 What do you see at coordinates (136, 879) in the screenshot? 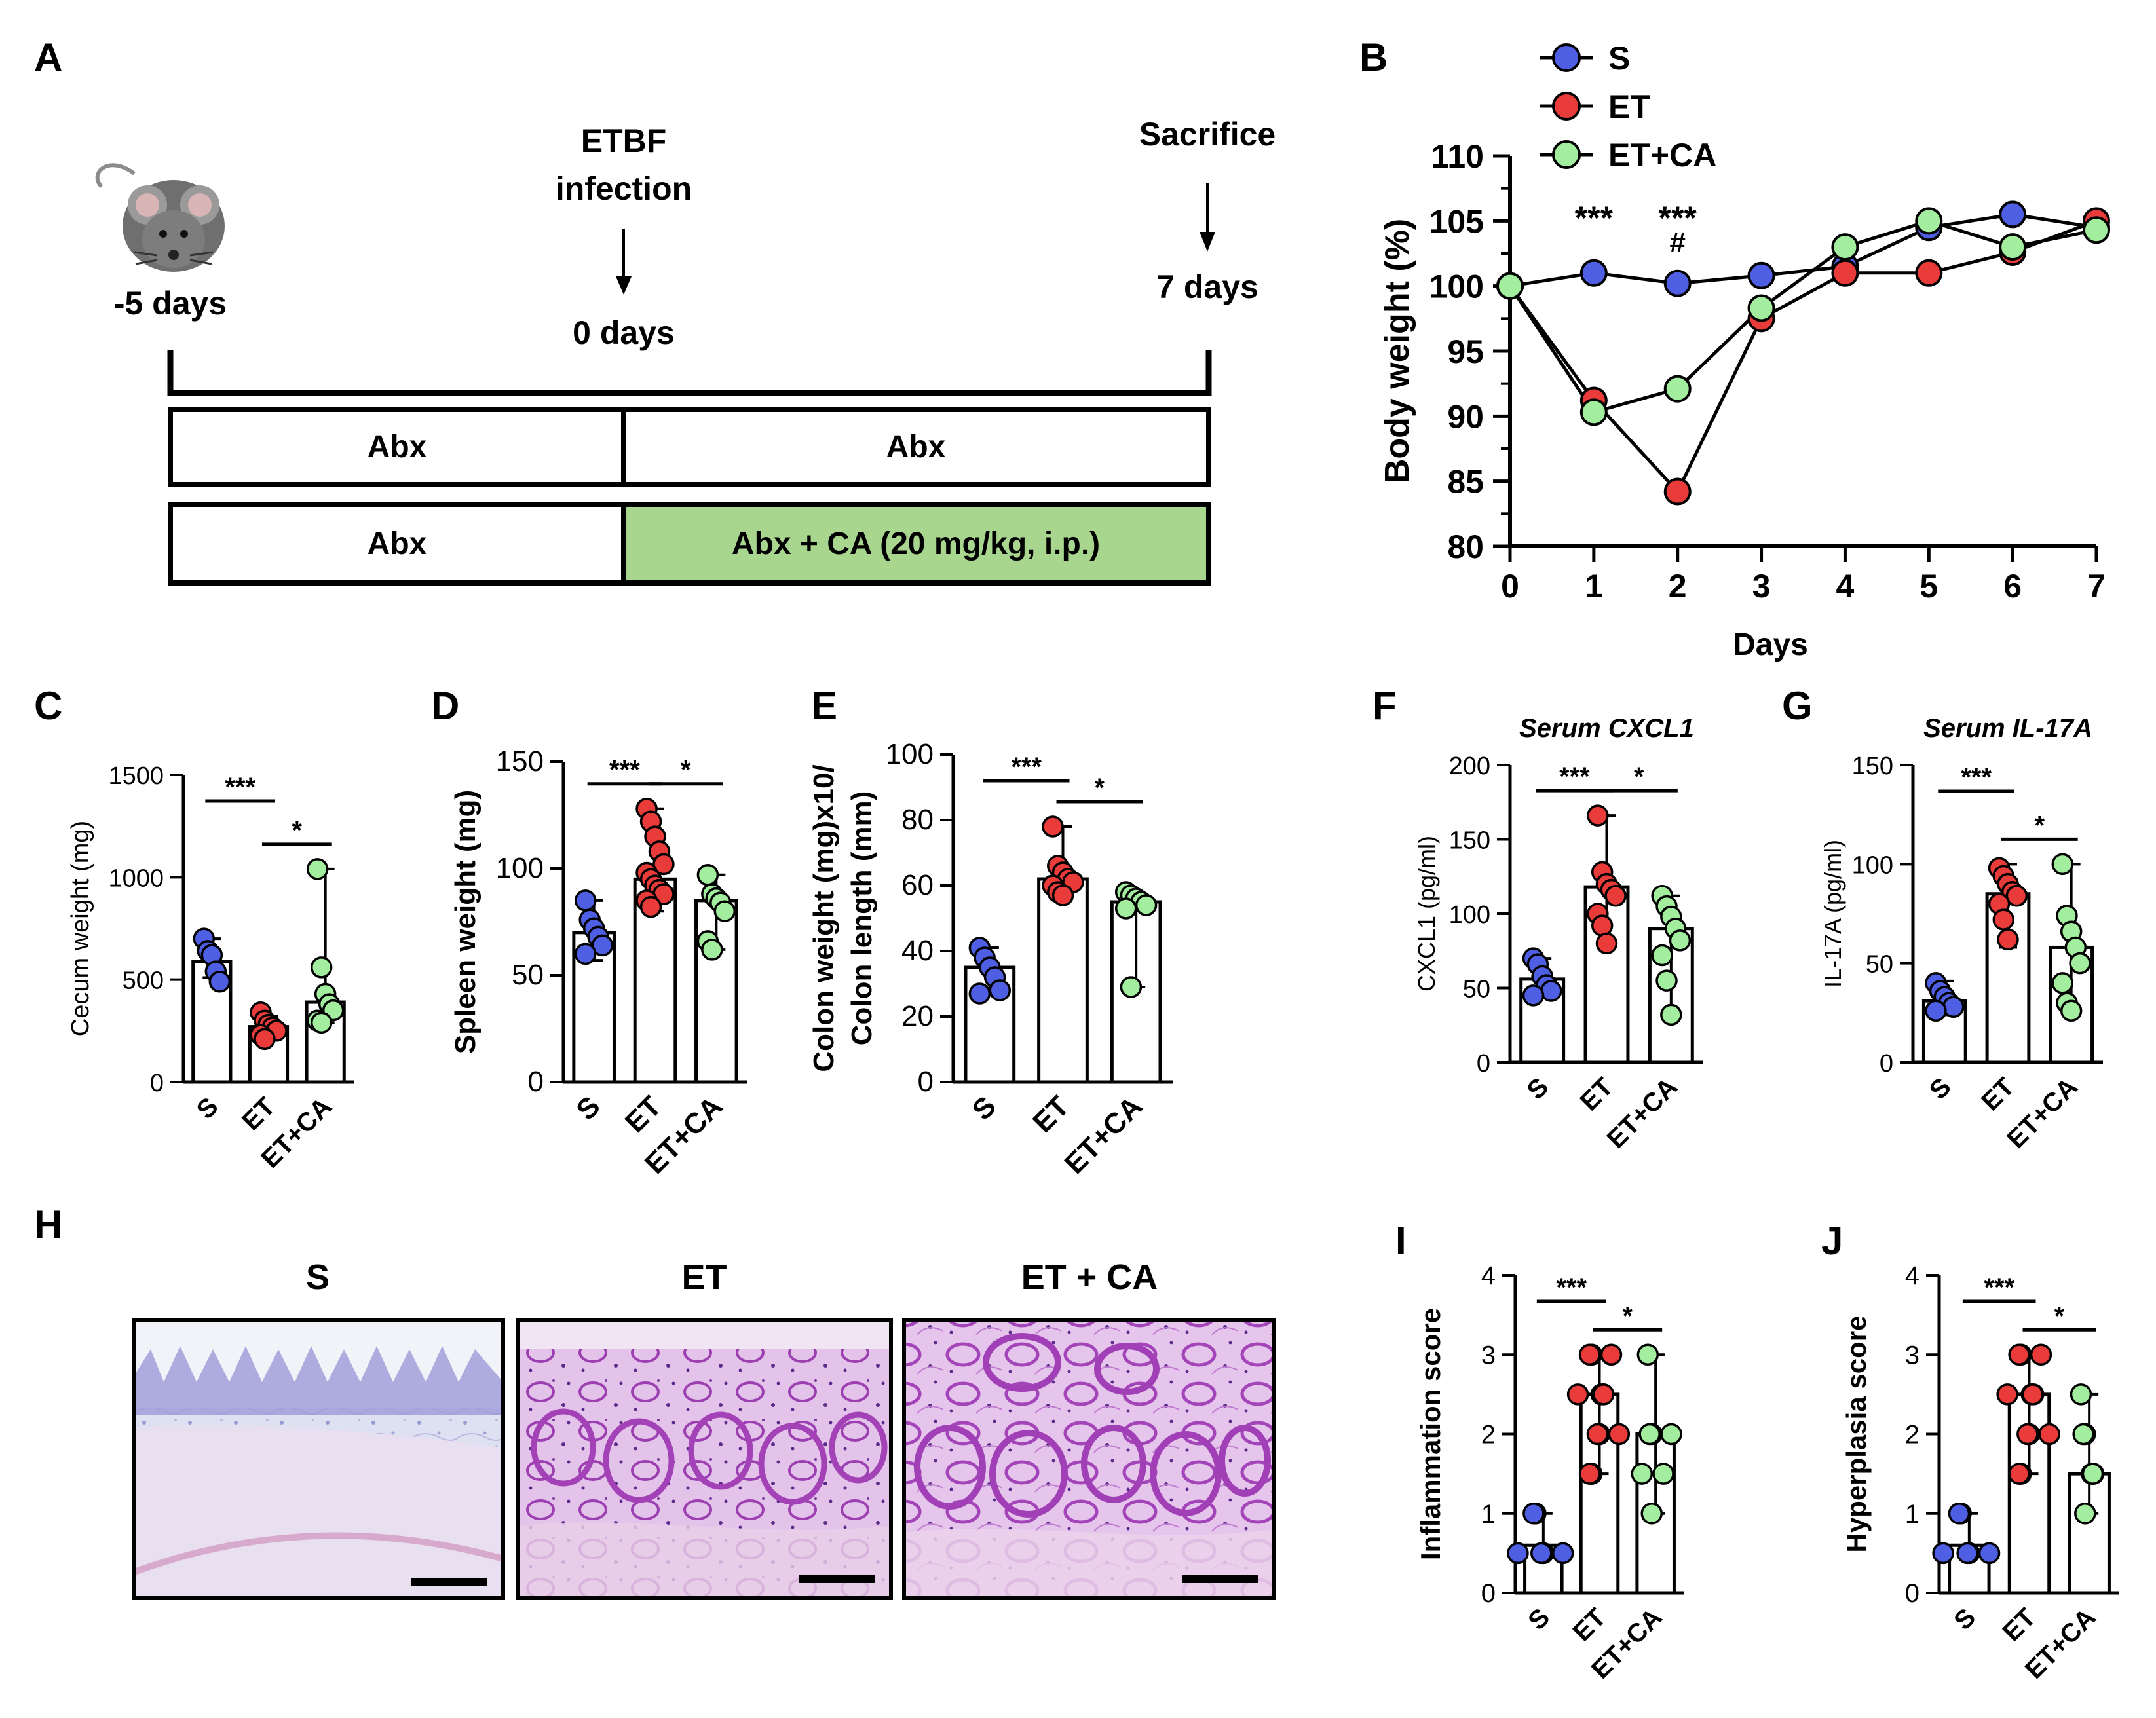
I see `y-tick-label: 1000` at bounding box center [136, 879].